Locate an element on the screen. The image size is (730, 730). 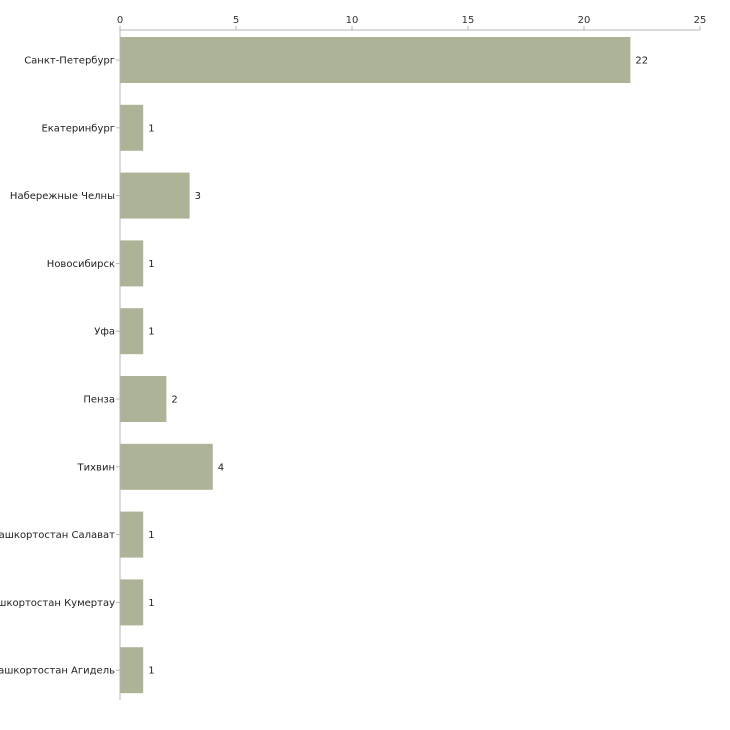
category-label: Новосибирск is located at coordinates (81, 264).